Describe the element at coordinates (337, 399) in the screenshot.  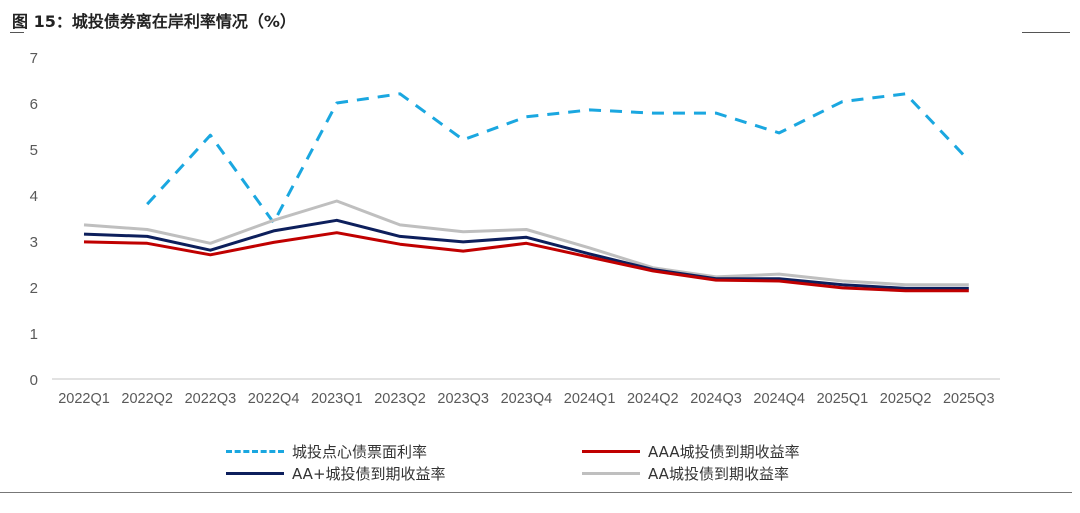
I see `x-tick-label: 2023Q1` at that location.